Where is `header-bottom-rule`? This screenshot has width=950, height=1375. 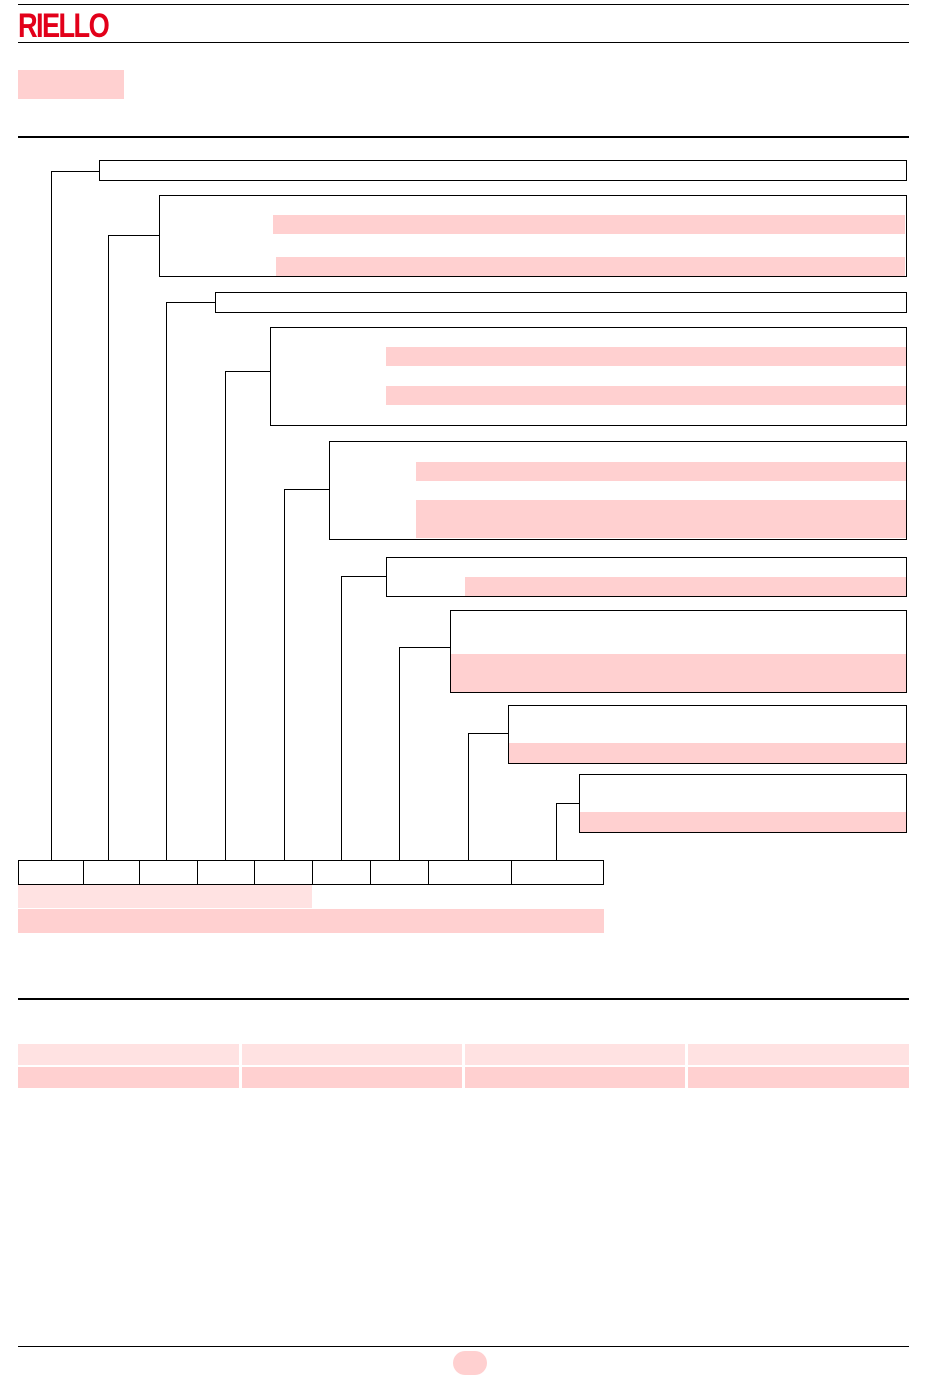 header-bottom-rule is located at coordinates (463, 42).